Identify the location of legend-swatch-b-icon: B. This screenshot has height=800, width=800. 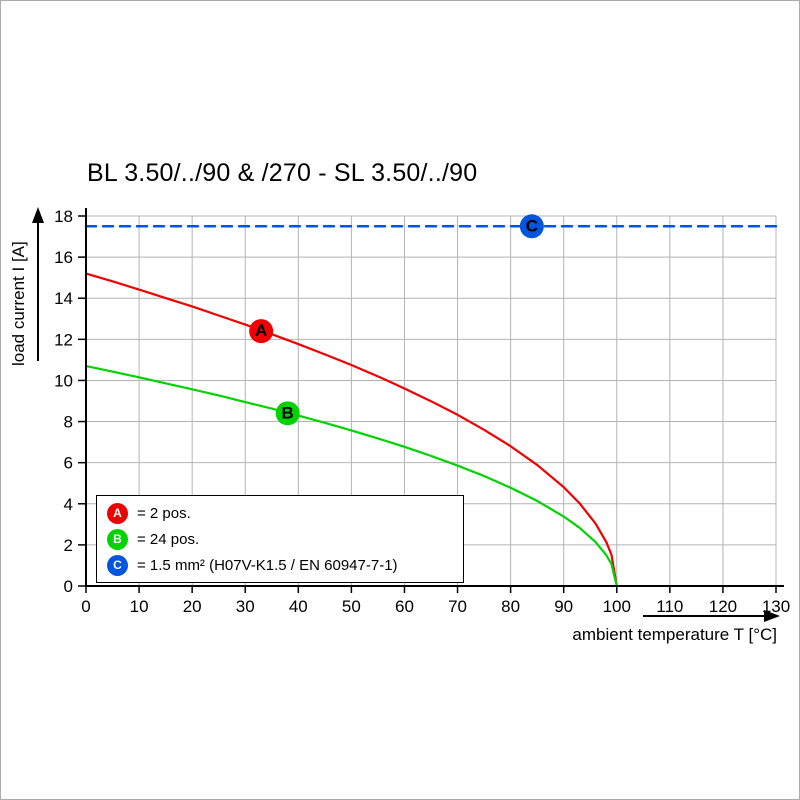
(117, 539).